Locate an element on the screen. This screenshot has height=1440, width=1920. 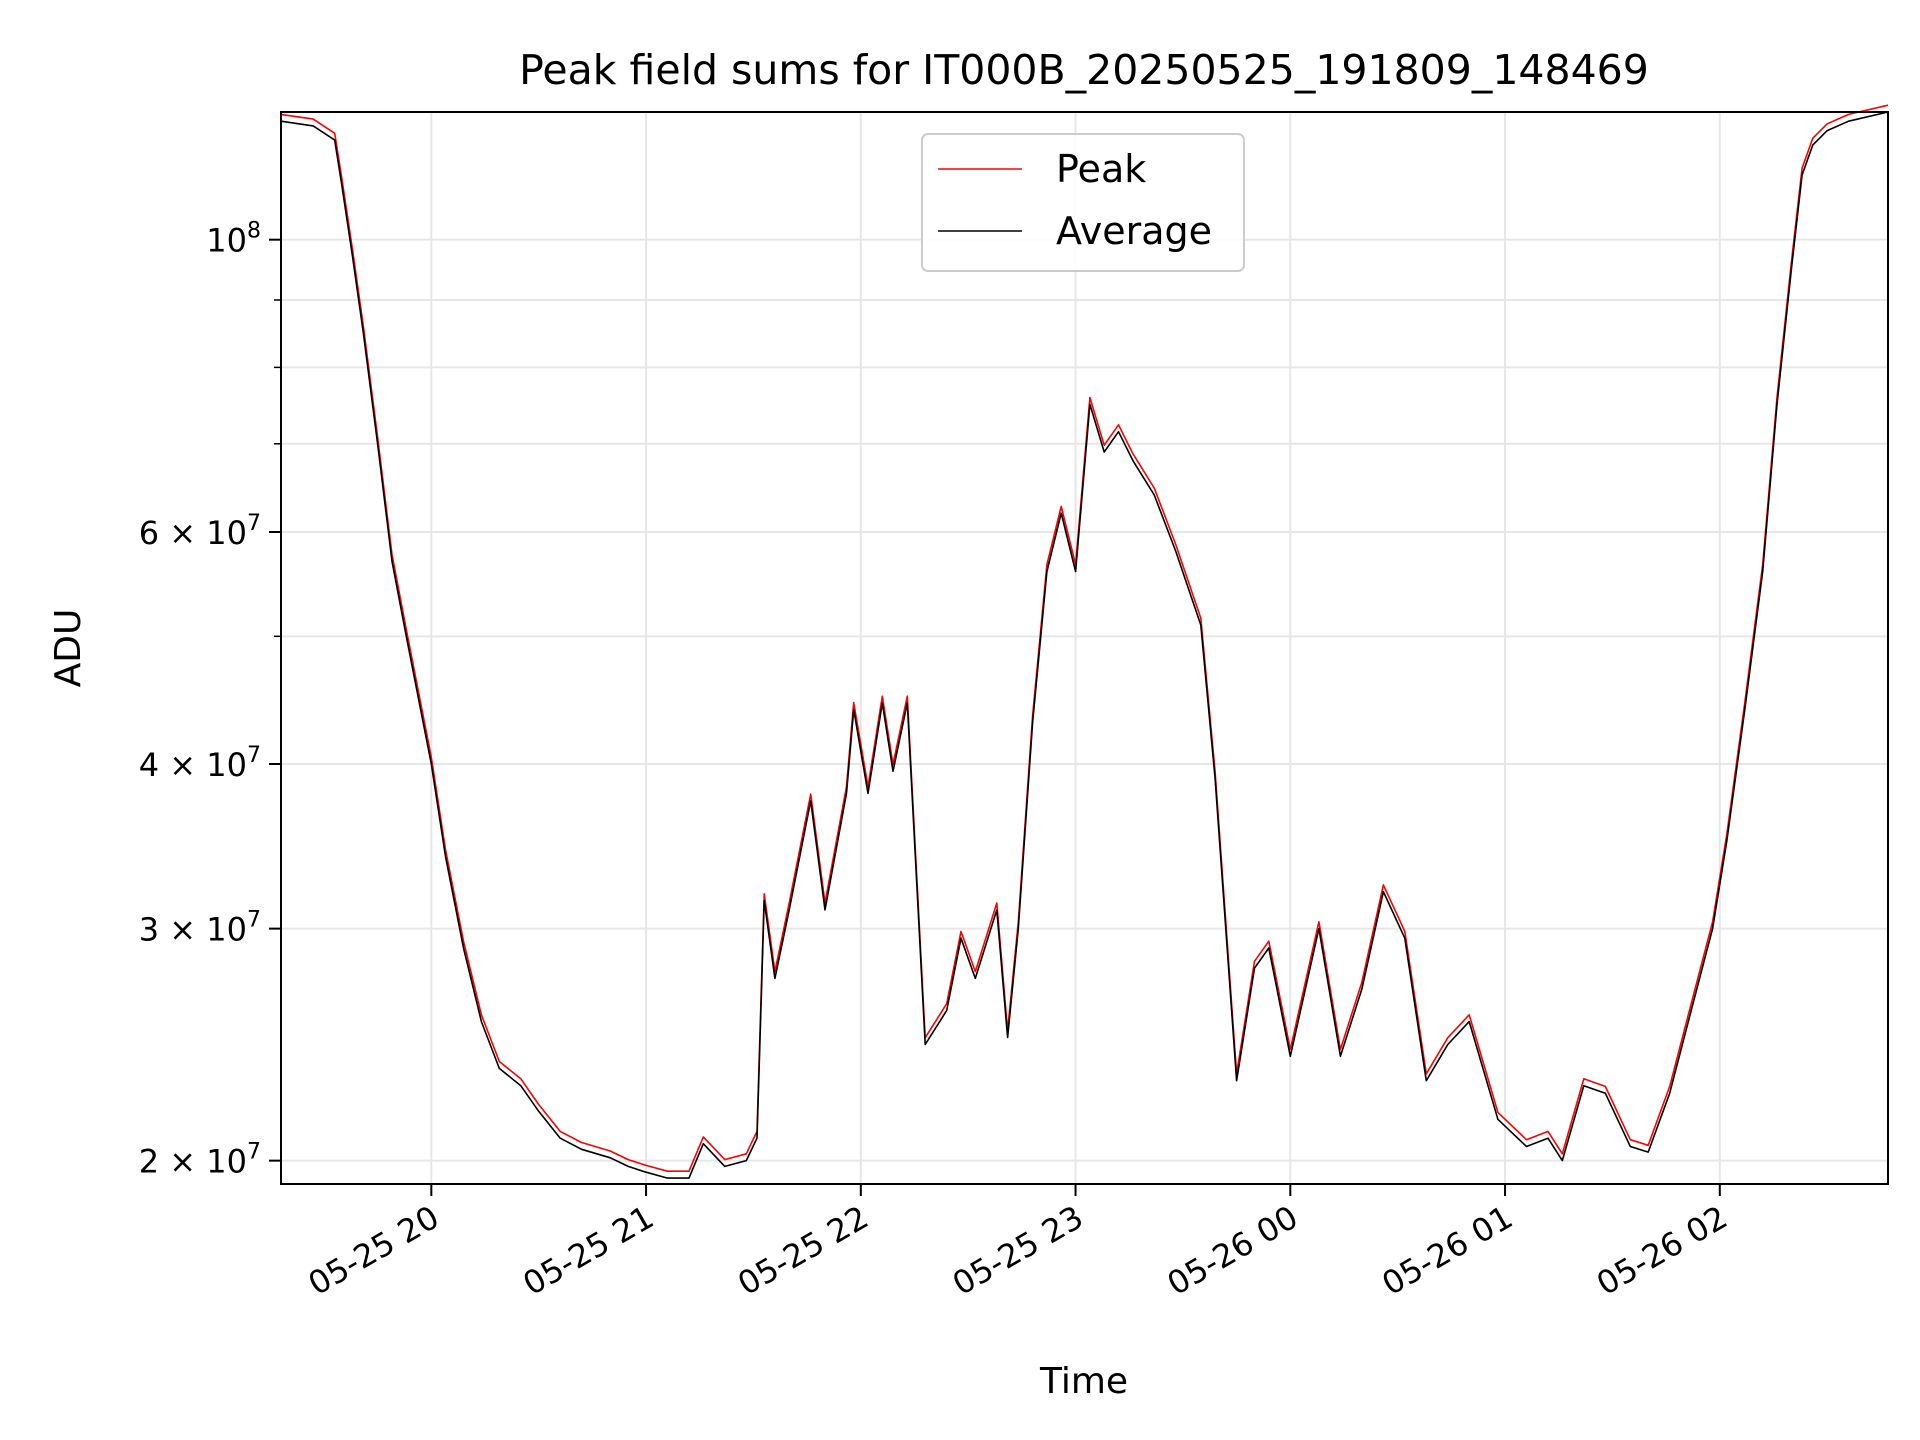
legend: Peak Average is located at coordinates (1083, 202).